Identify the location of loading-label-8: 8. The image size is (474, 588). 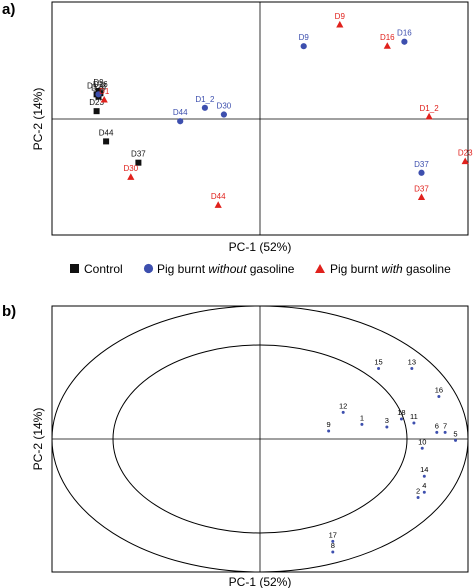
(333, 545).